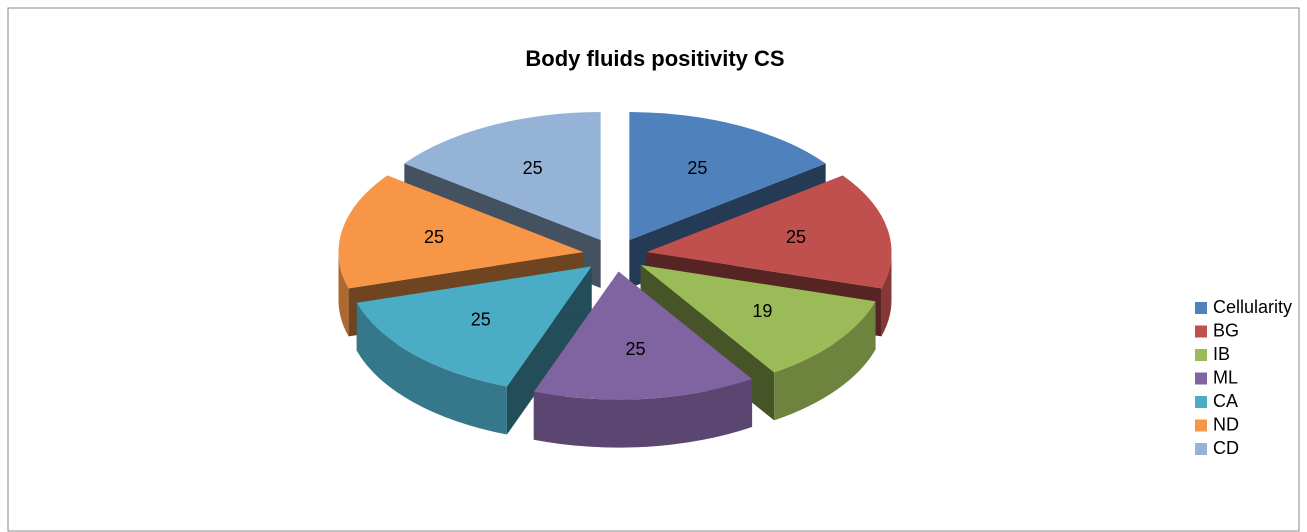 The width and height of the screenshot is (1307, 532). What do you see at coordinates (1225, 401) in the screenshot?
I see `legend-label: CA` at bounding box center [1225, 401].